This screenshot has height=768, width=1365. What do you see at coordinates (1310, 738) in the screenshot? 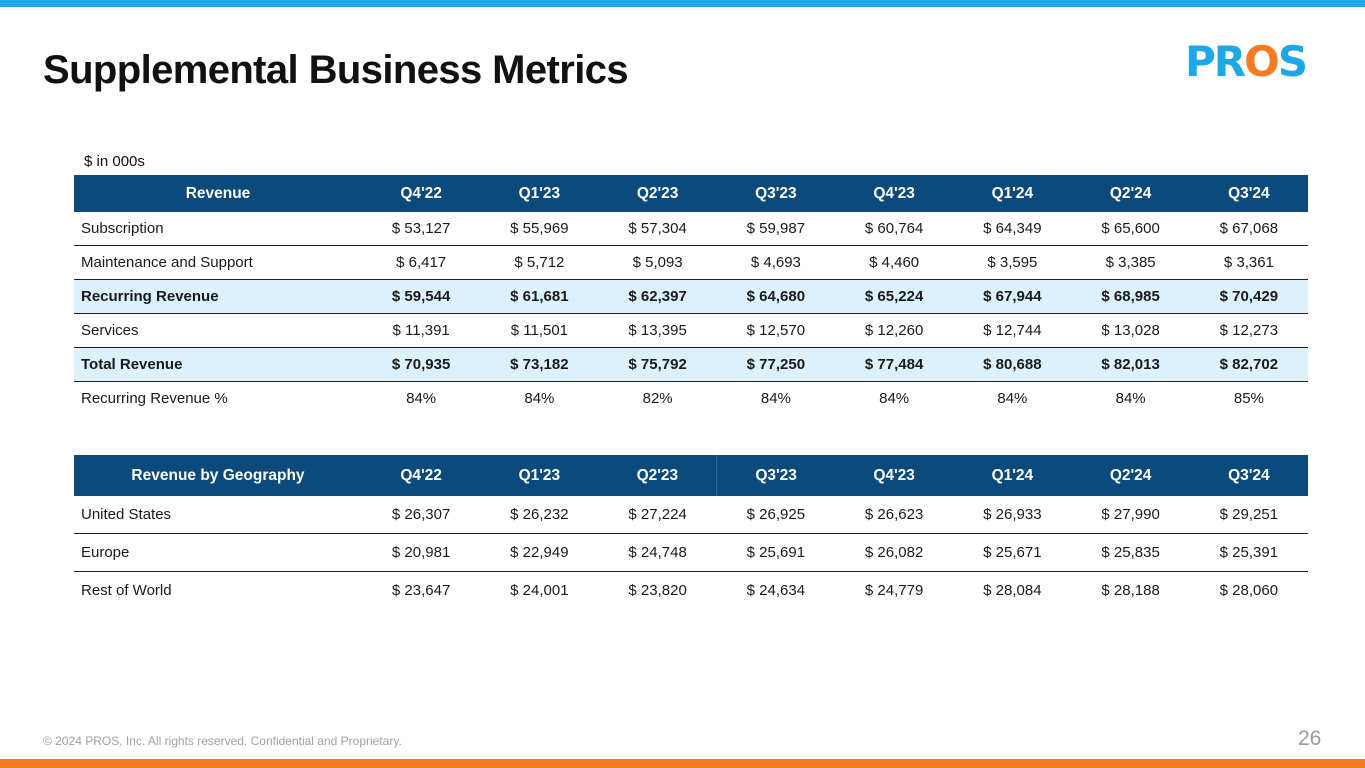
I see `page-number: 26` at bounding box center [1310, 738].